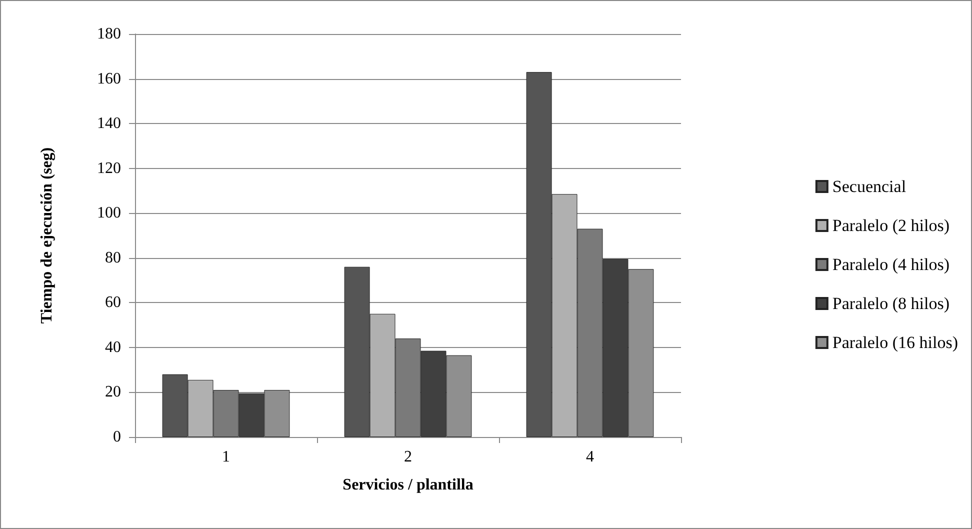 The height and width of the screenshot is (529, 972). Describe the element at coordinates (109, 213) in the screenshot. I see `y-tick-label: 100` at that location.